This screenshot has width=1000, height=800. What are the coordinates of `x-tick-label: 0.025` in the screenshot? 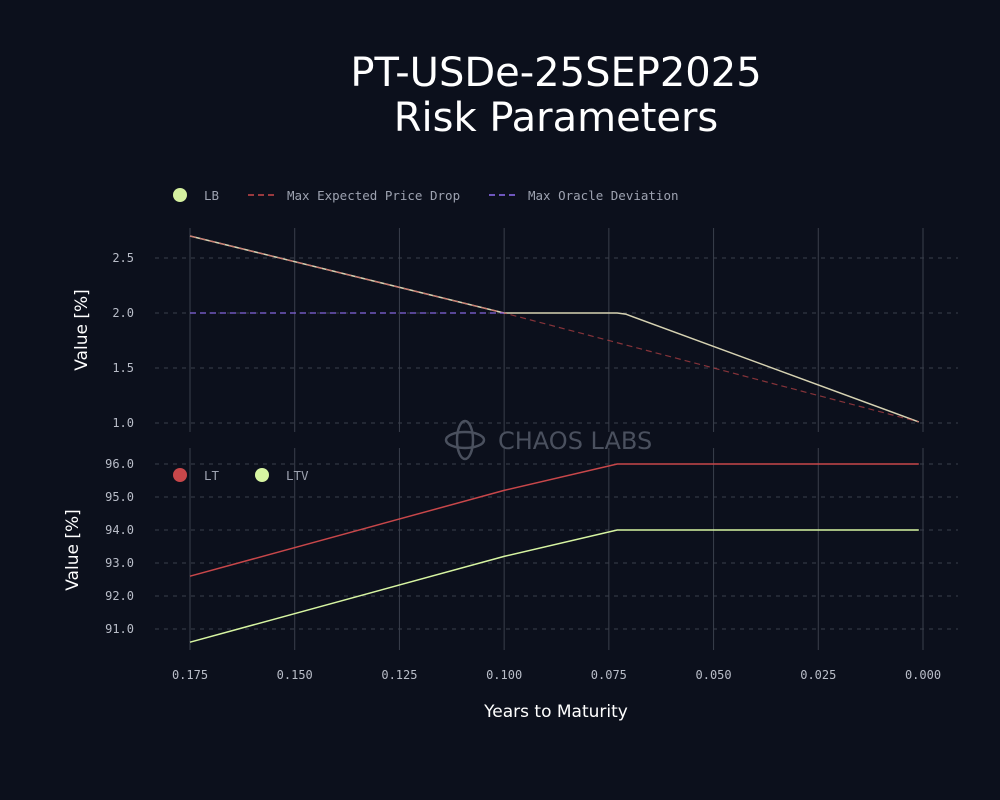 It's located at (818, 675).